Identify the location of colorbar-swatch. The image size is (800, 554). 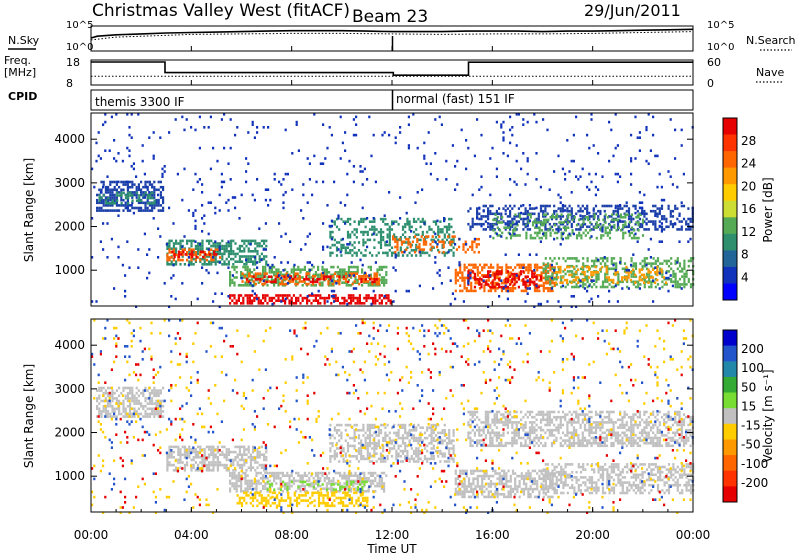
(730, 143).